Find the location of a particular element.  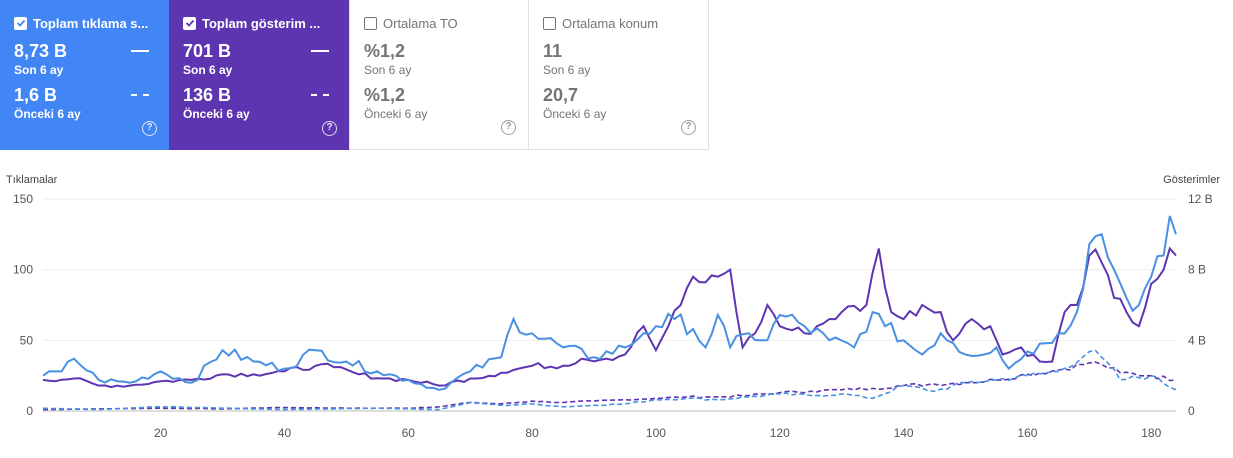

left-axis-label: Tıklamalar is located at coordinates (32, 180).